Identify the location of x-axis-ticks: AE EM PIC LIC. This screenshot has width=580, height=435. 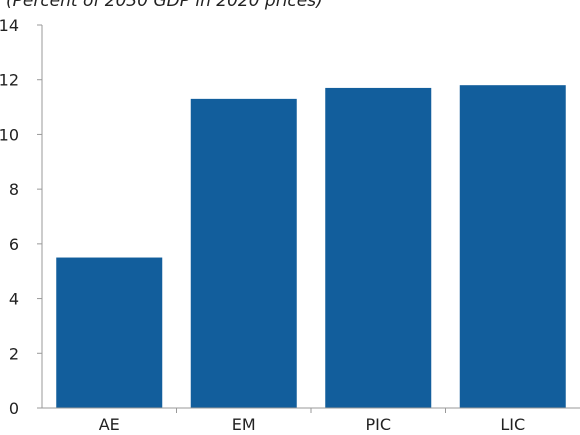
(312, 421).